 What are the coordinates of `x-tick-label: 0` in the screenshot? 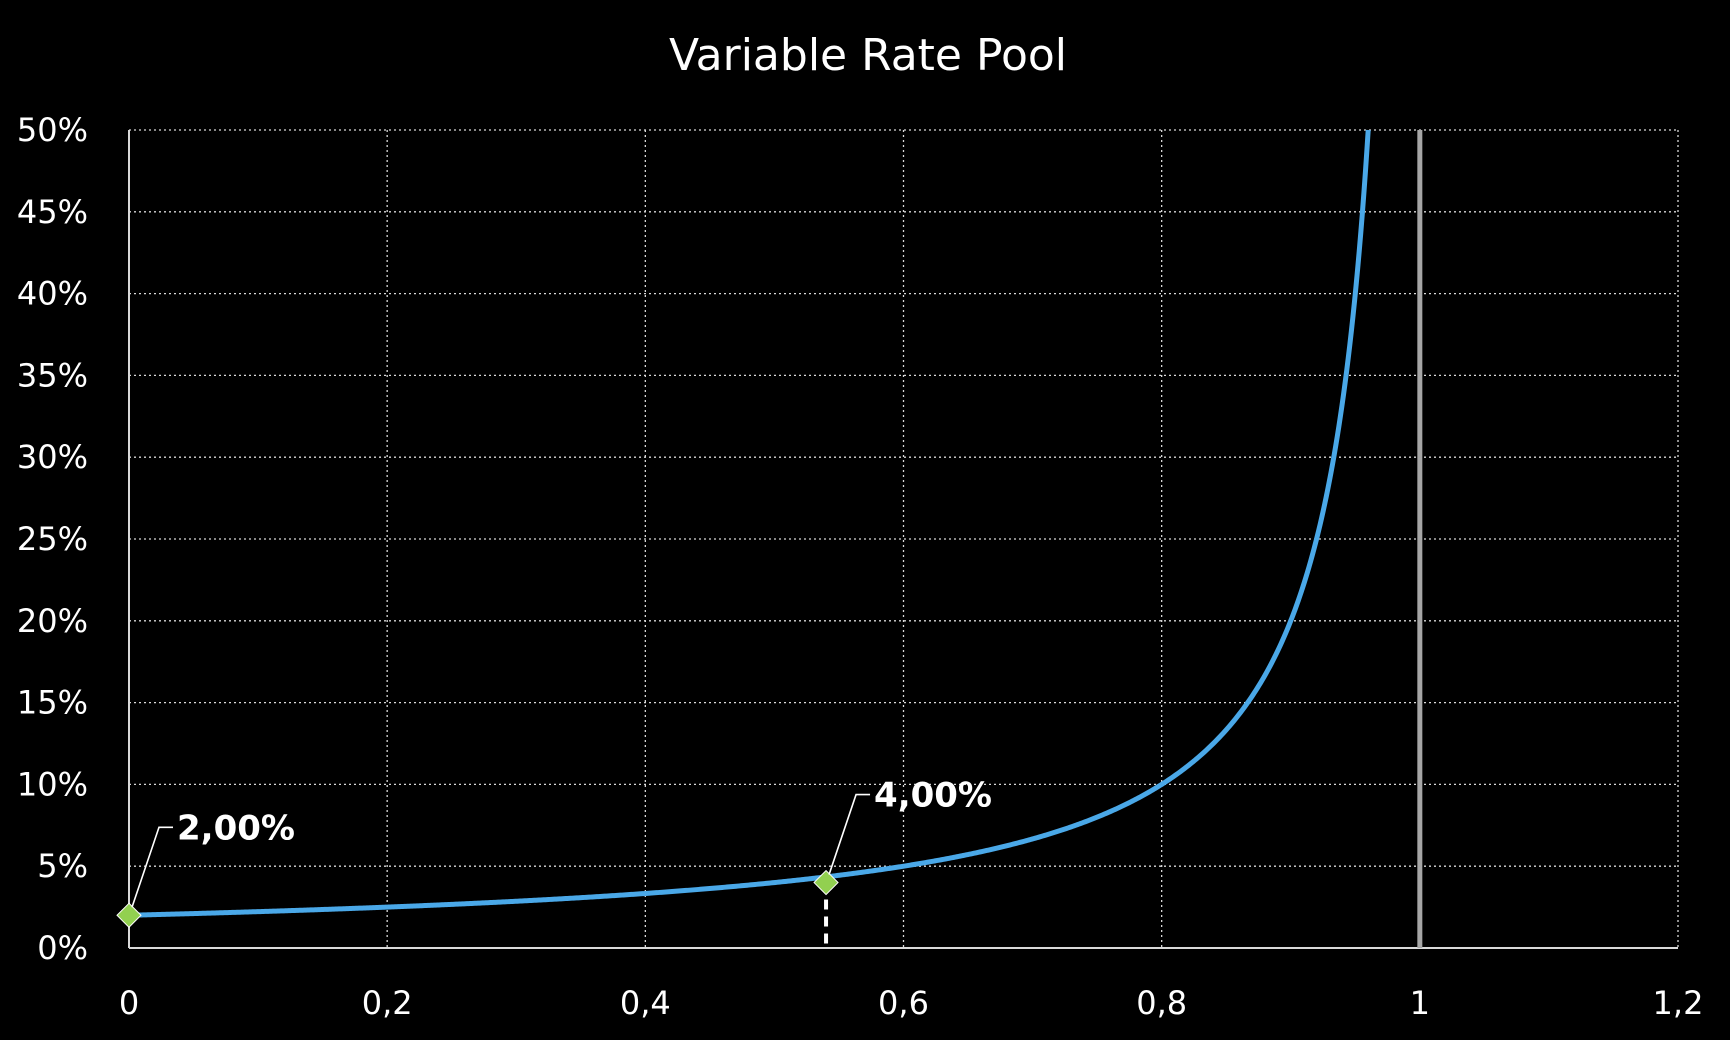 It's located at (129, 1003).